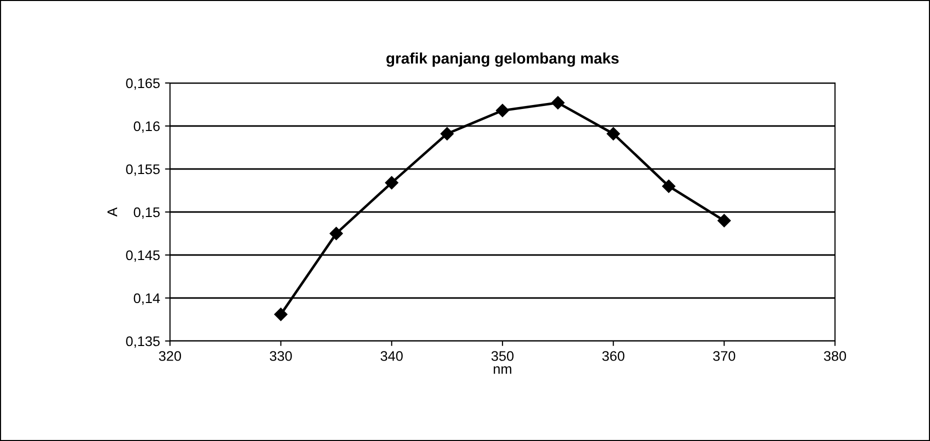 The height and width of the screenshot is (441, 930). Describe the element at coordinates (835, 356) in the screenshot. I see `x-tick-label: 380` at that location.